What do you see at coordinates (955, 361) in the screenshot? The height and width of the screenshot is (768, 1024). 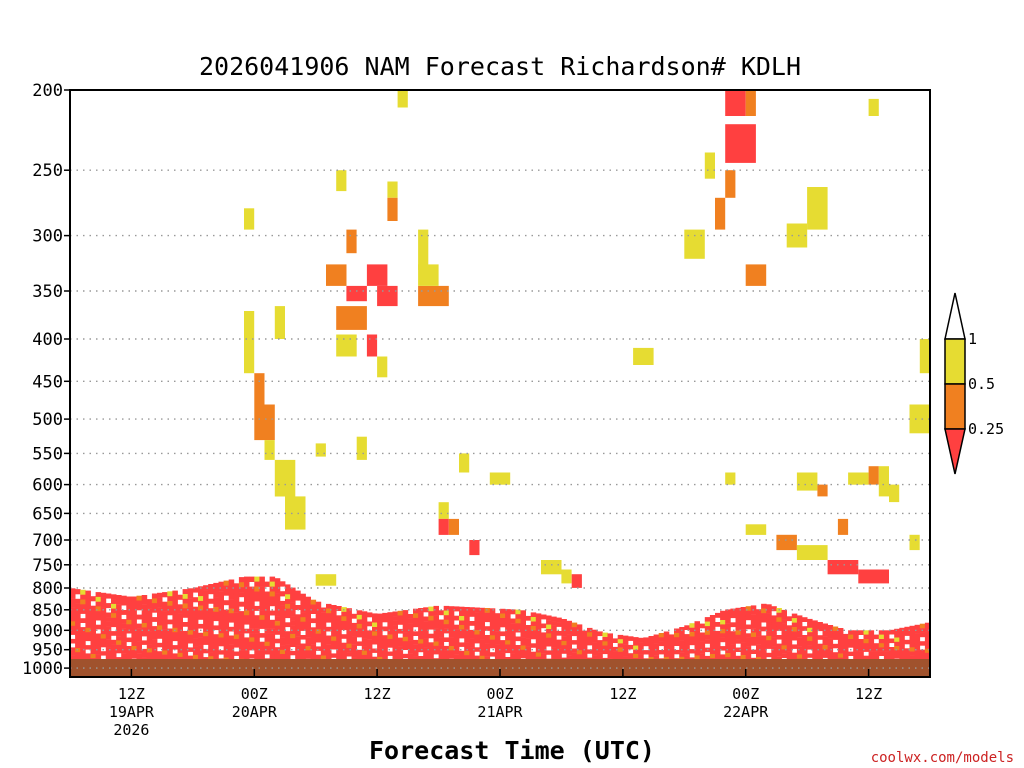 I see `colorbar-0.5-1` at bounding box center [955, 361].